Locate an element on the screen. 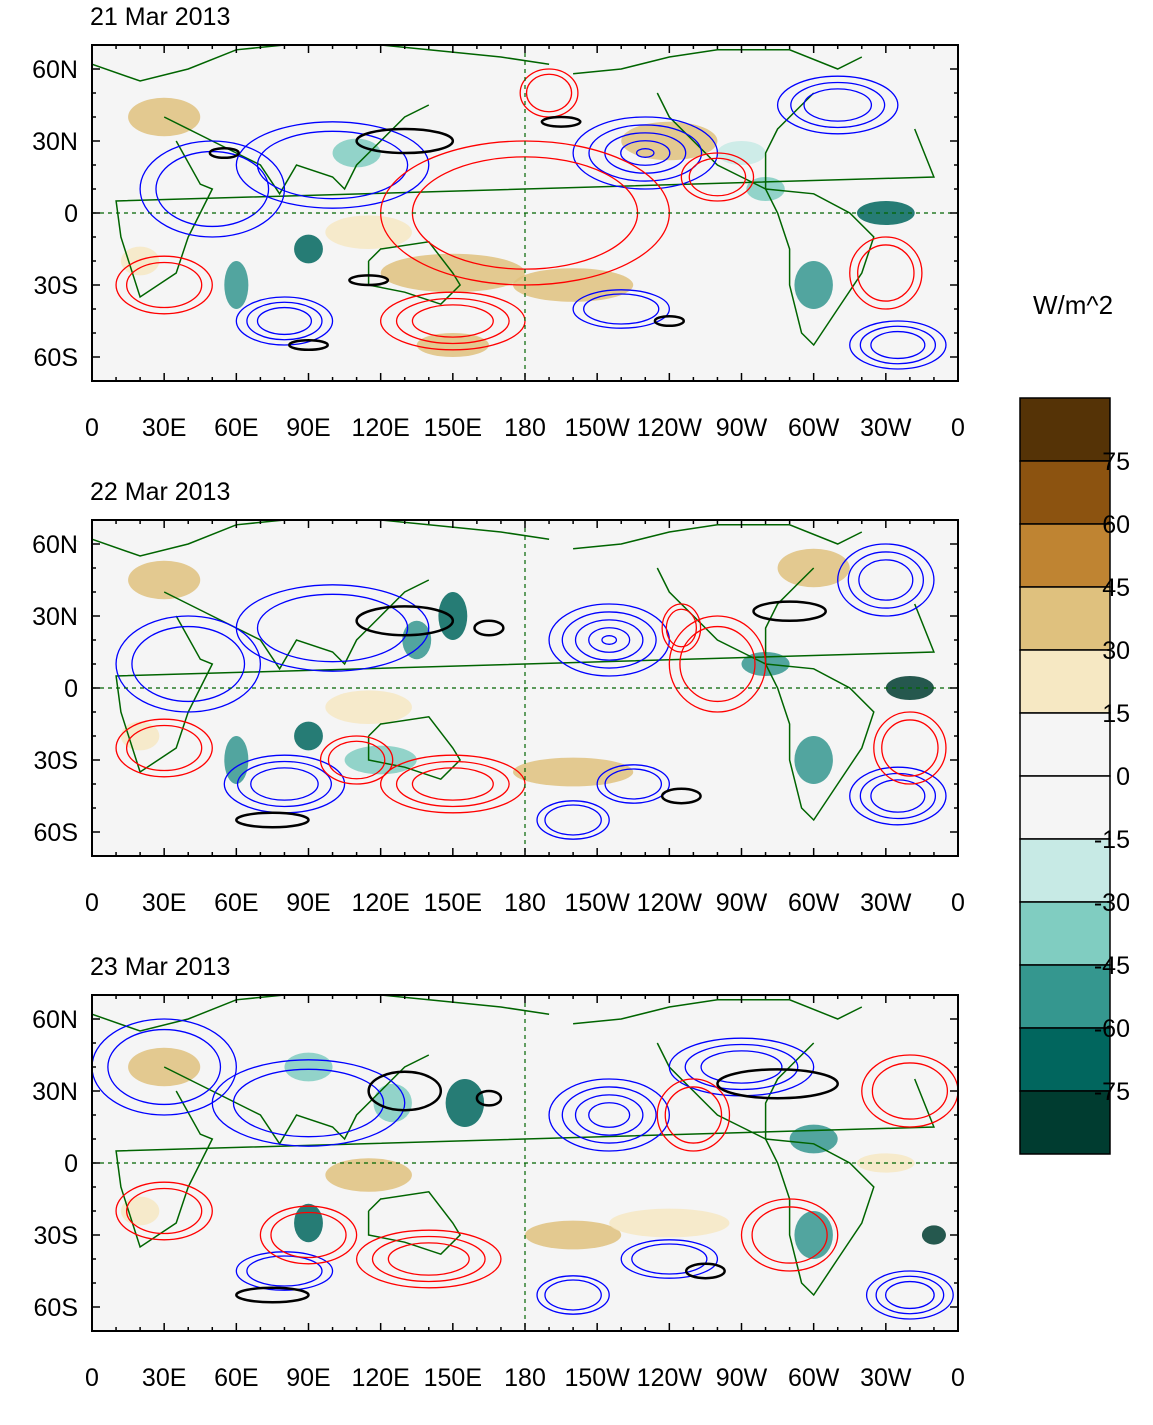  panel-3-title: 23 Mar 2013 is located at coordinates (160, 967).